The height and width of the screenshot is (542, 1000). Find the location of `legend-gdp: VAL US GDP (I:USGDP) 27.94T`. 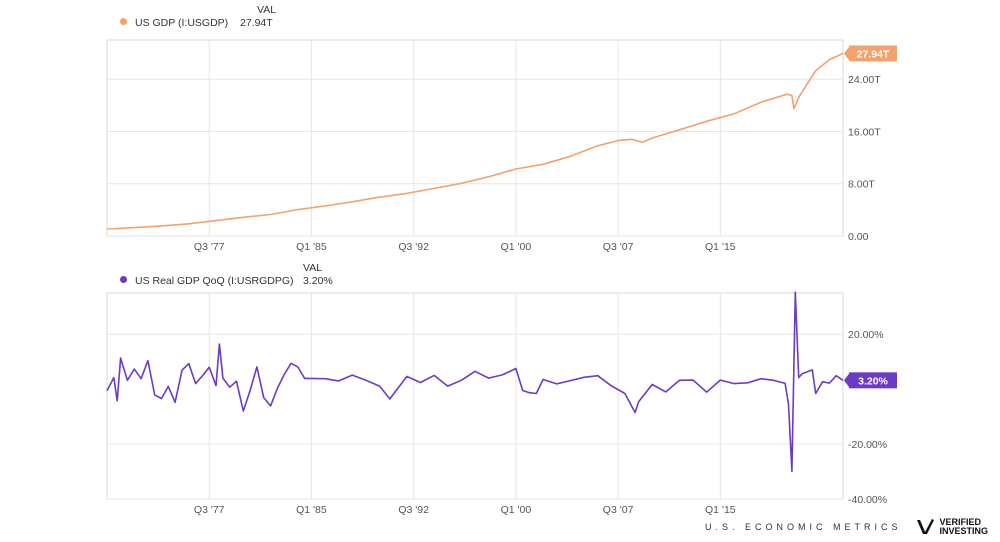

legend-gdp: VAL US GDP (I:USGDP) 27.94T is located at coordinates (250, 21).